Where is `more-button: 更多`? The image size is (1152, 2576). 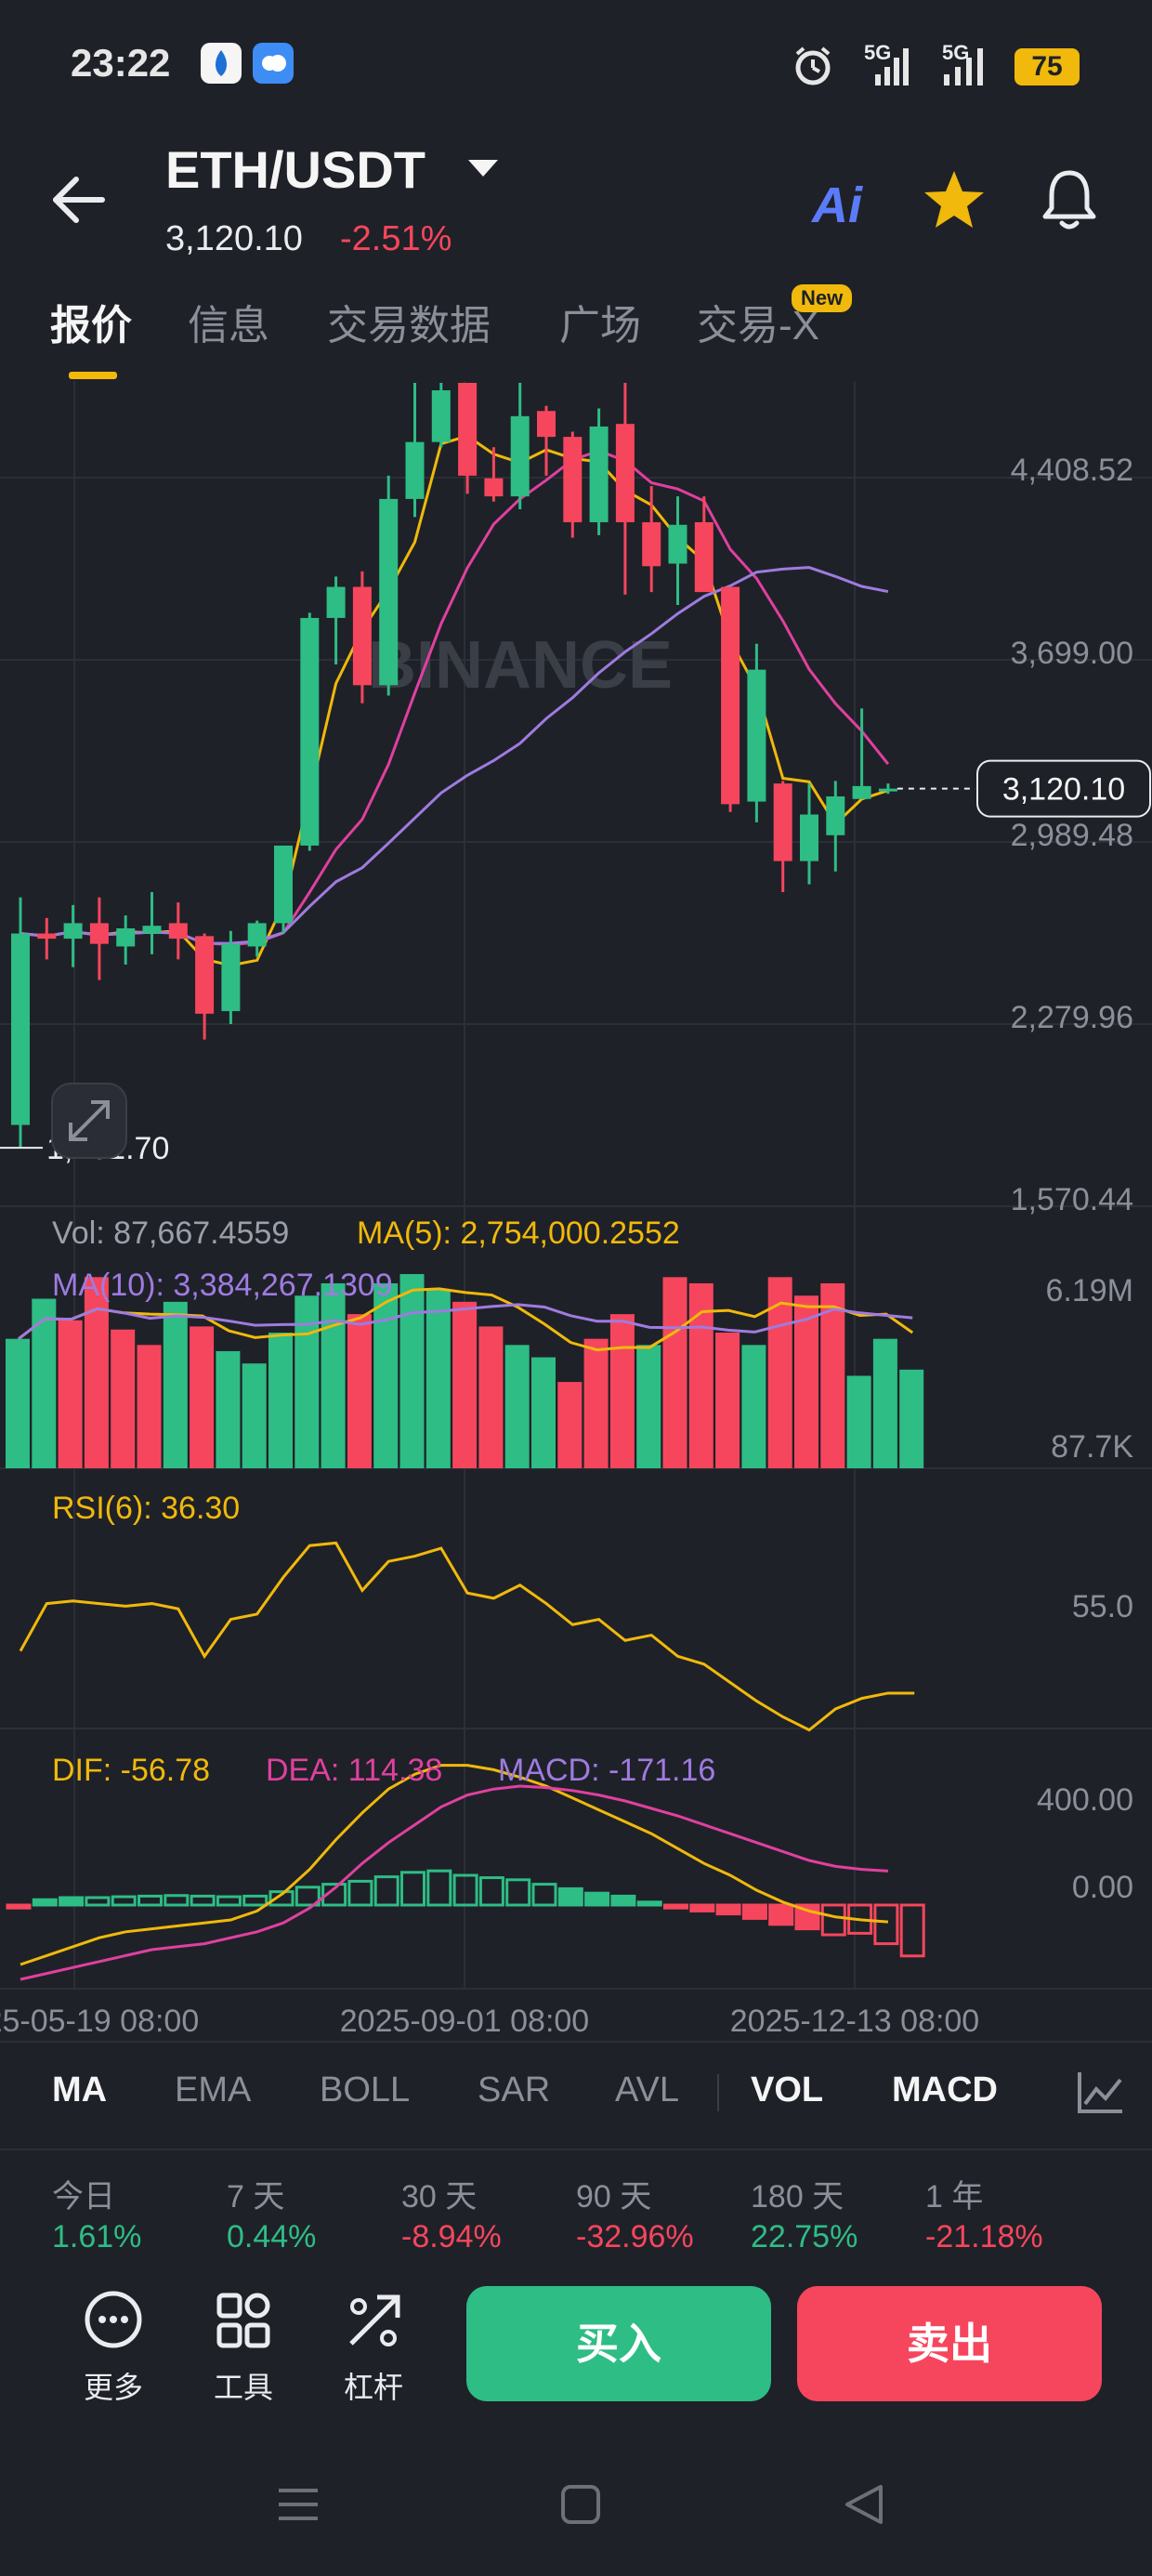
more-button: 更多 is located at coordinates (113, 2346).